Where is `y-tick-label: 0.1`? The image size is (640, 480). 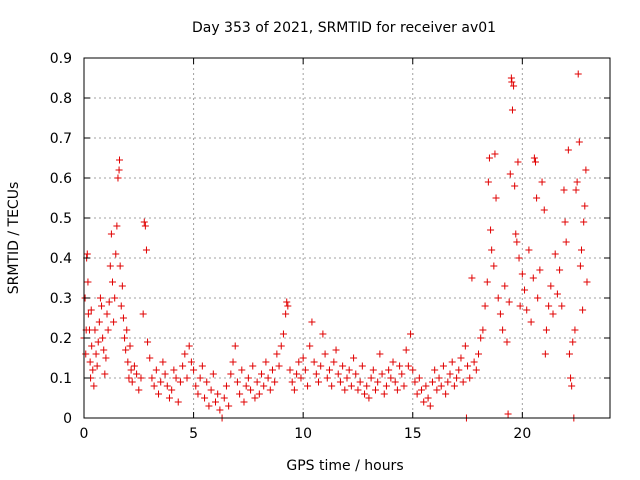
y-tick-label: 0.1 is located at coordinates (61, 379).